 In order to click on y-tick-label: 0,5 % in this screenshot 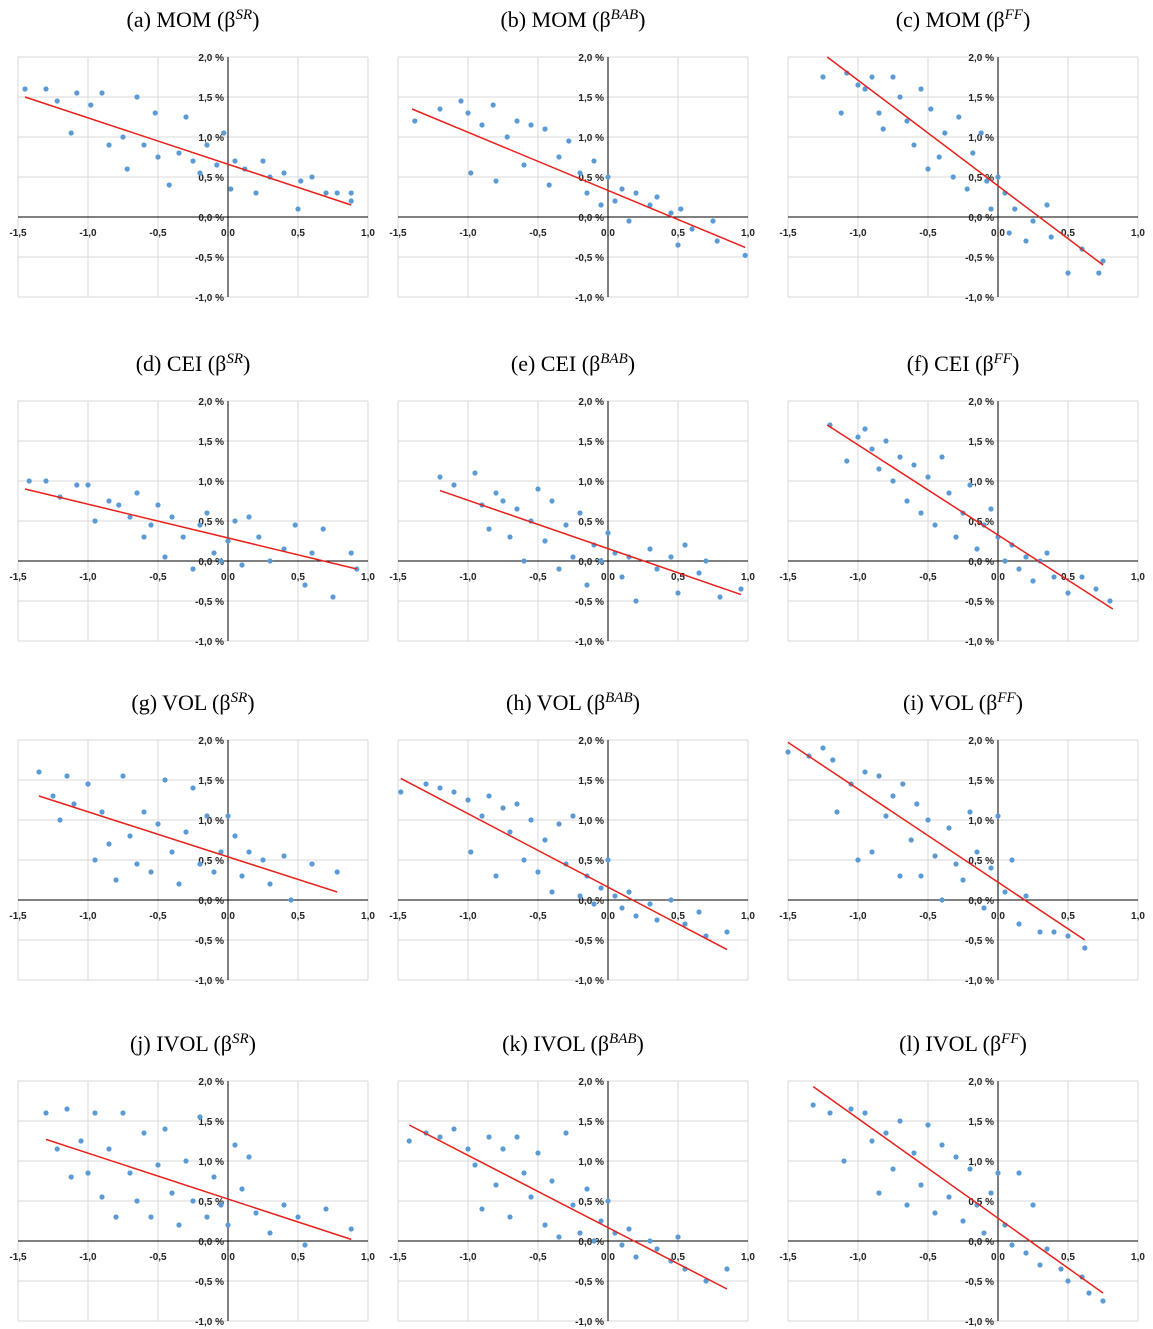, I will do `click(591, 861)`.